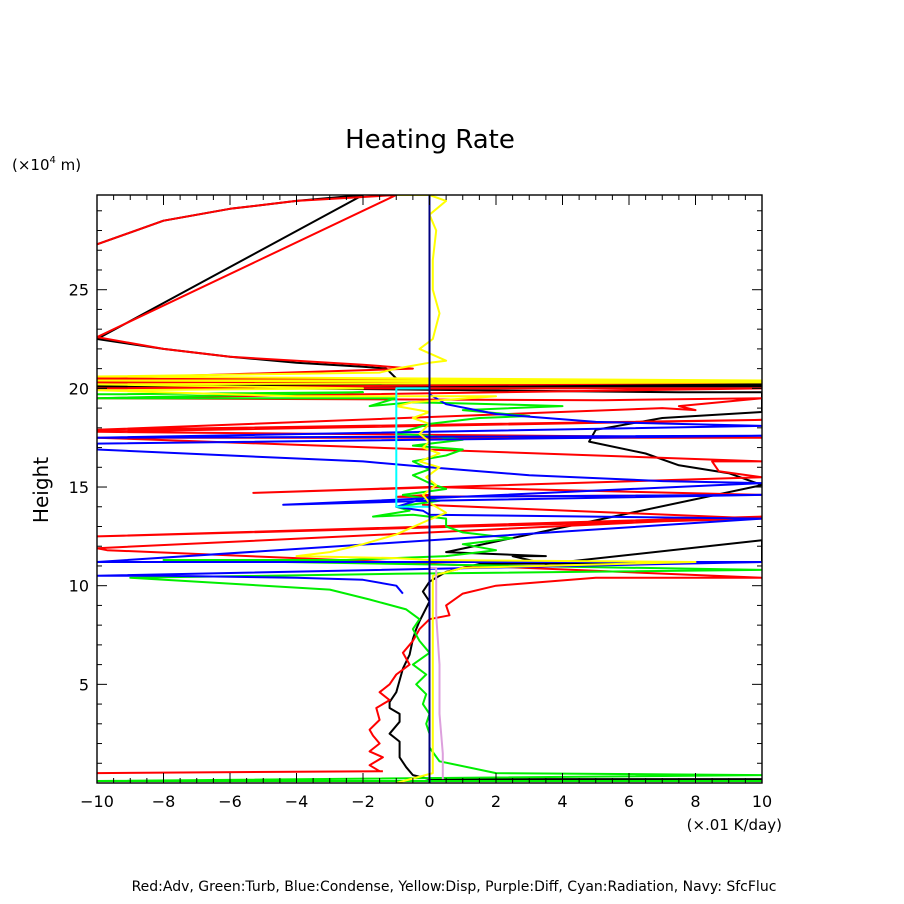  What do you see at coordinates (79, 586) in the screenshot?
I see `y-tick-label: 10` at bounding box center [79, 586].